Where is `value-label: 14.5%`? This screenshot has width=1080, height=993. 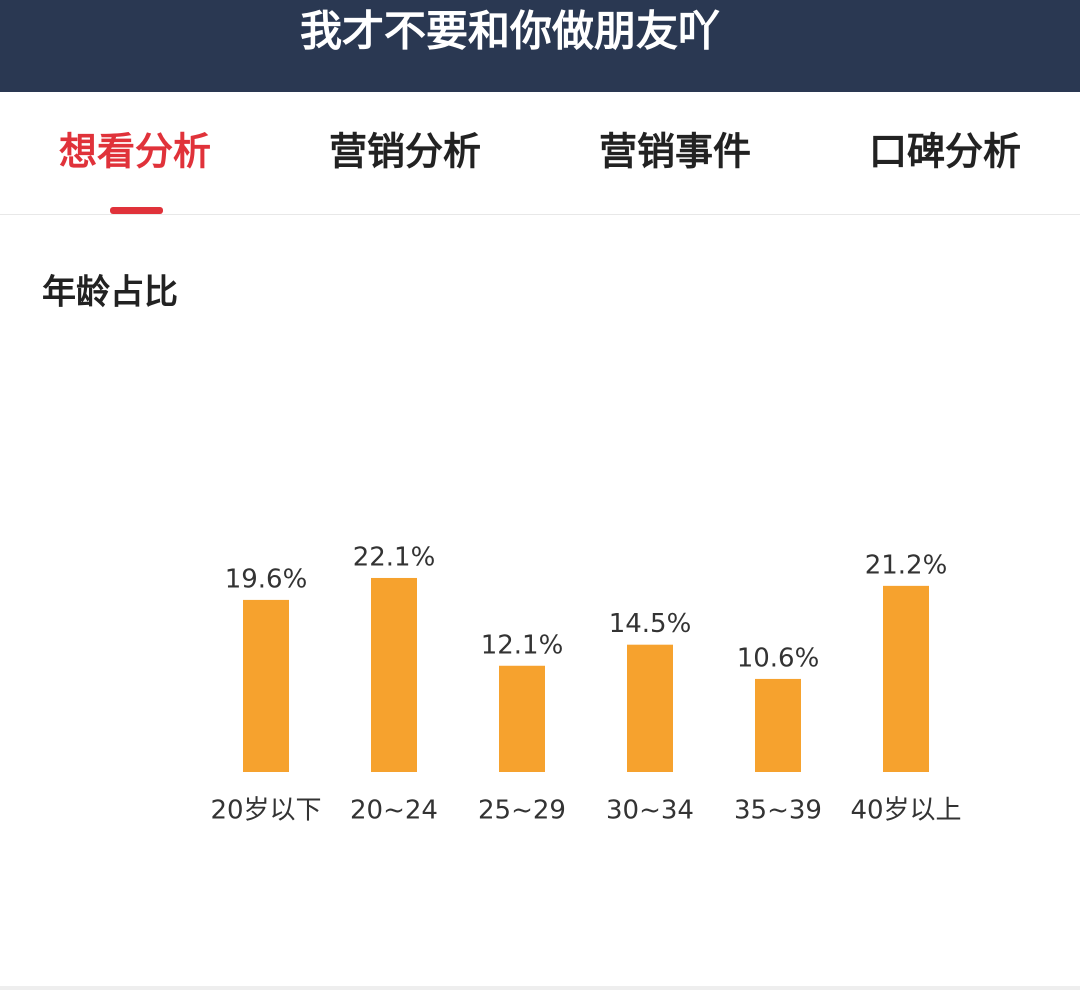 value-label: 14.5% is located at coordinates (650, 624).